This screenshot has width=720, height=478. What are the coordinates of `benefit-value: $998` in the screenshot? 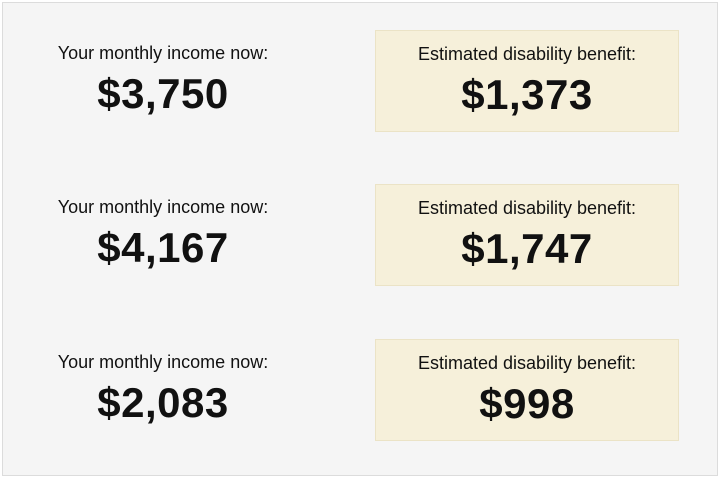 It's located at (527, 403).